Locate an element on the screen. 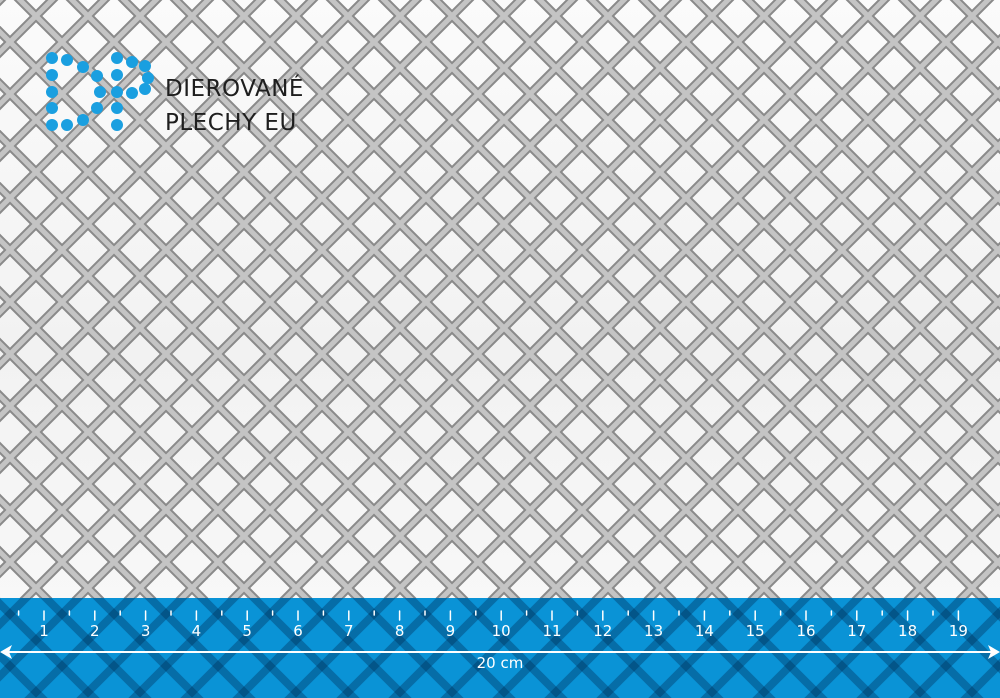 This screenshot has width=1000, height=698. ruler-tick-label: 3 is located at coordinates (145, 631).